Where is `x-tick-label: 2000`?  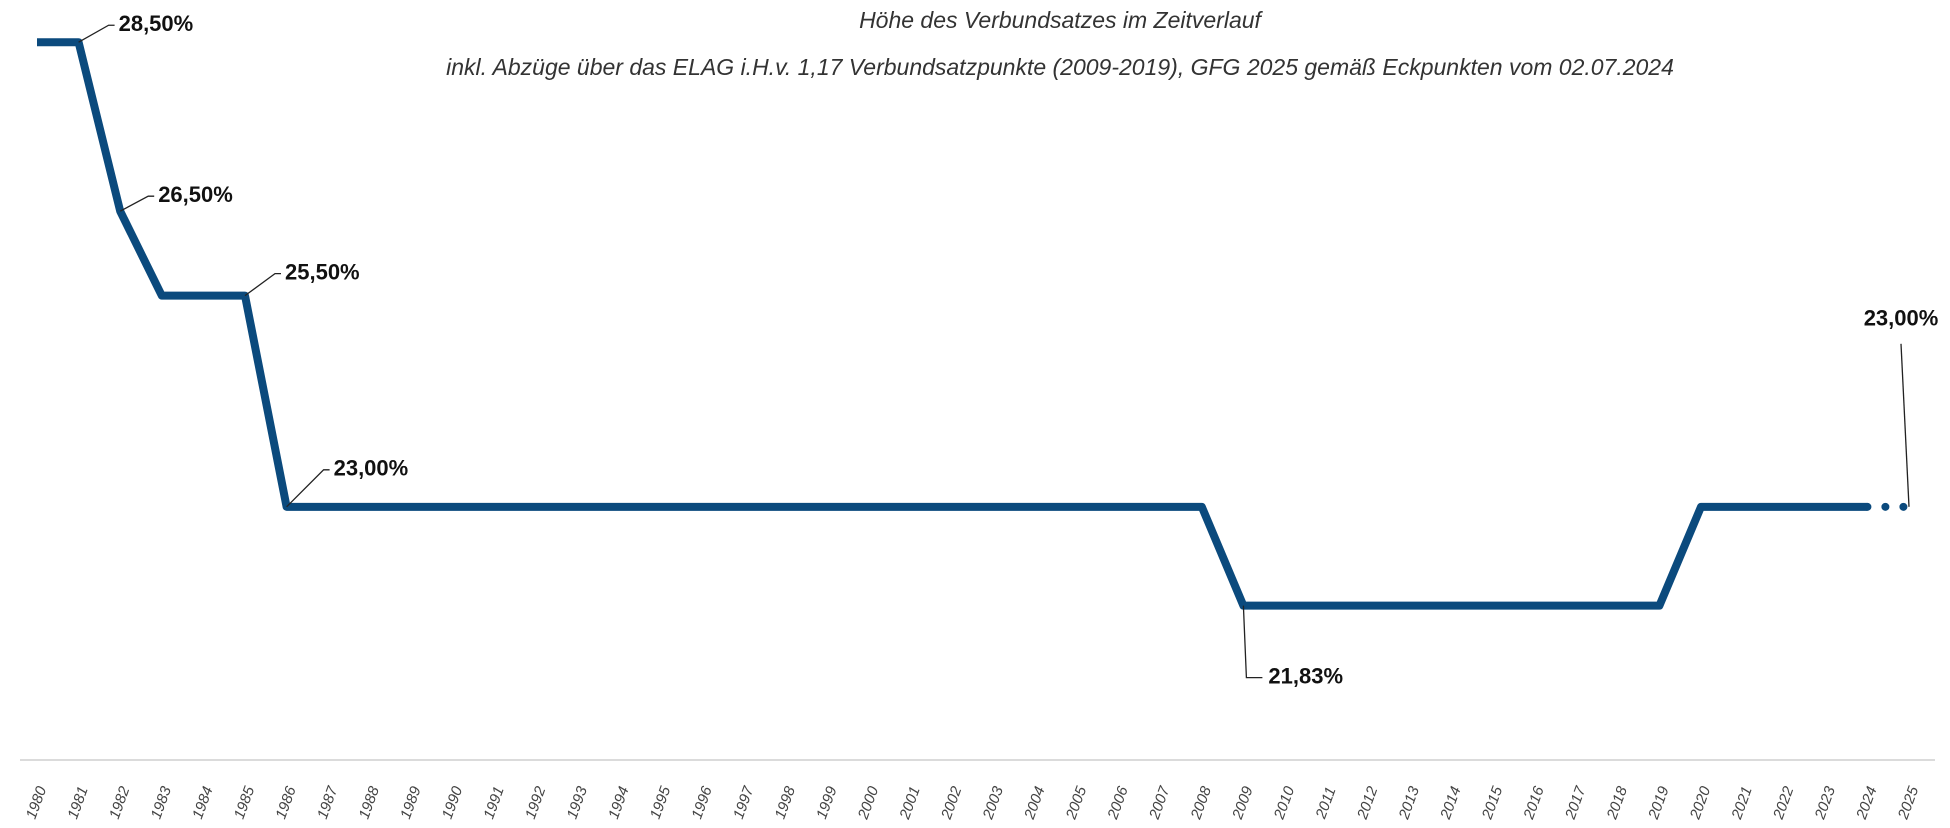
x-tick-label: 2000 is located at coordinates (868, 803).